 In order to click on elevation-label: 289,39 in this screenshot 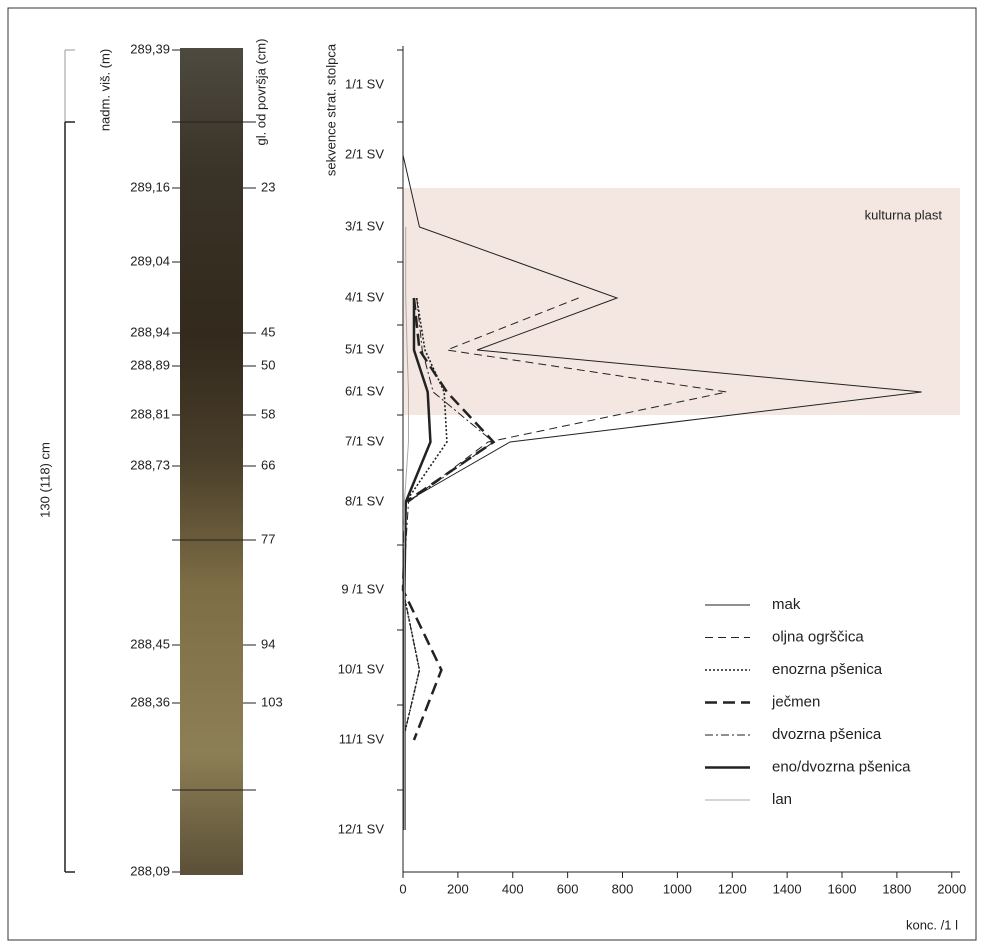, I will do `click(150, 48)`.